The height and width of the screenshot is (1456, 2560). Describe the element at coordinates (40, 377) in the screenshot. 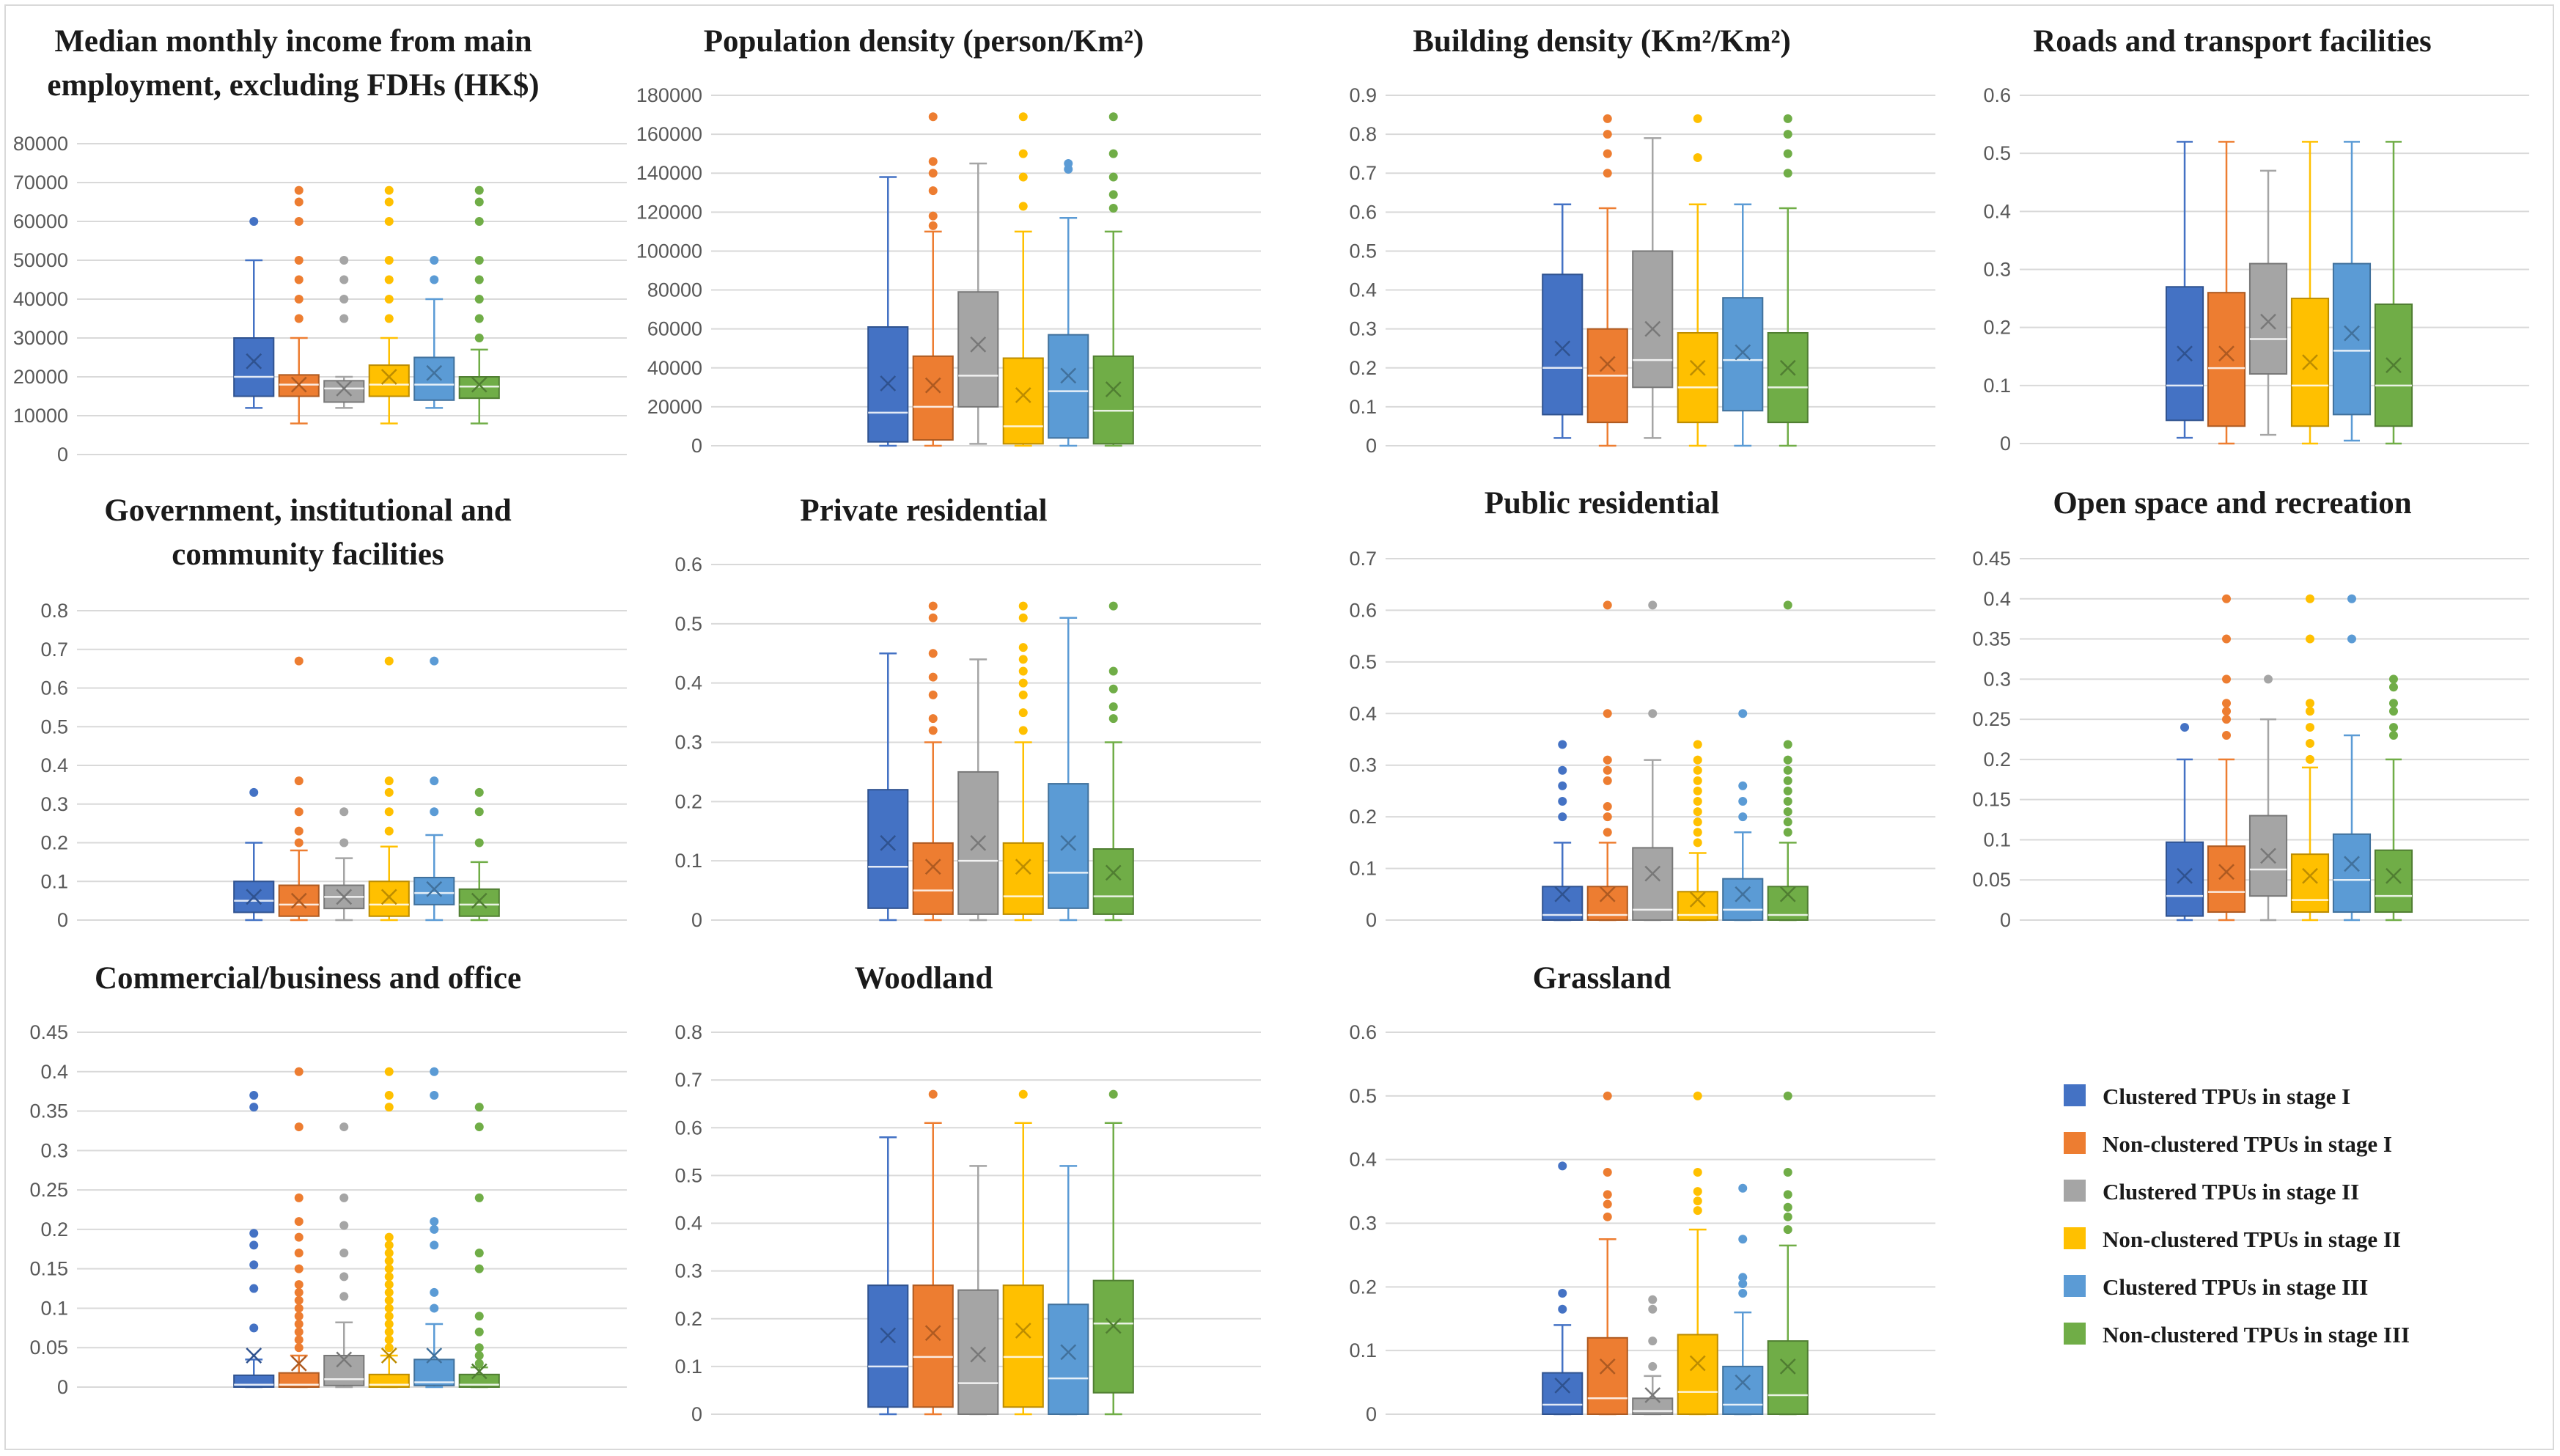

I see `y-tick-label: 20000` at that location.